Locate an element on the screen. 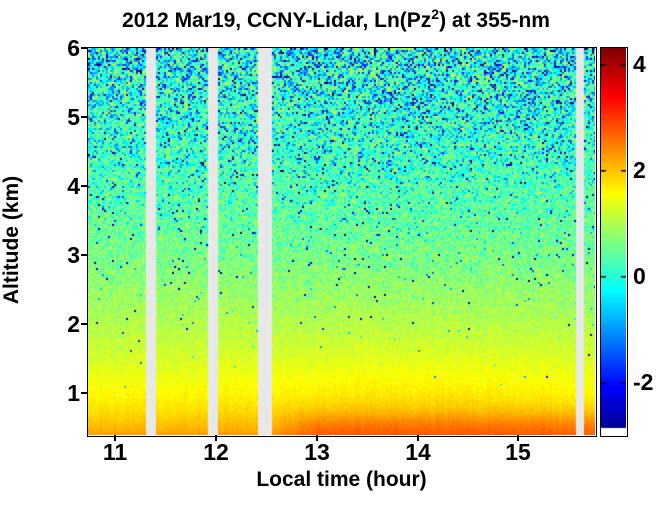 This screenshot has width=672, height=505. chart-title-superscript: 2 is located at coordinates (435, 14).